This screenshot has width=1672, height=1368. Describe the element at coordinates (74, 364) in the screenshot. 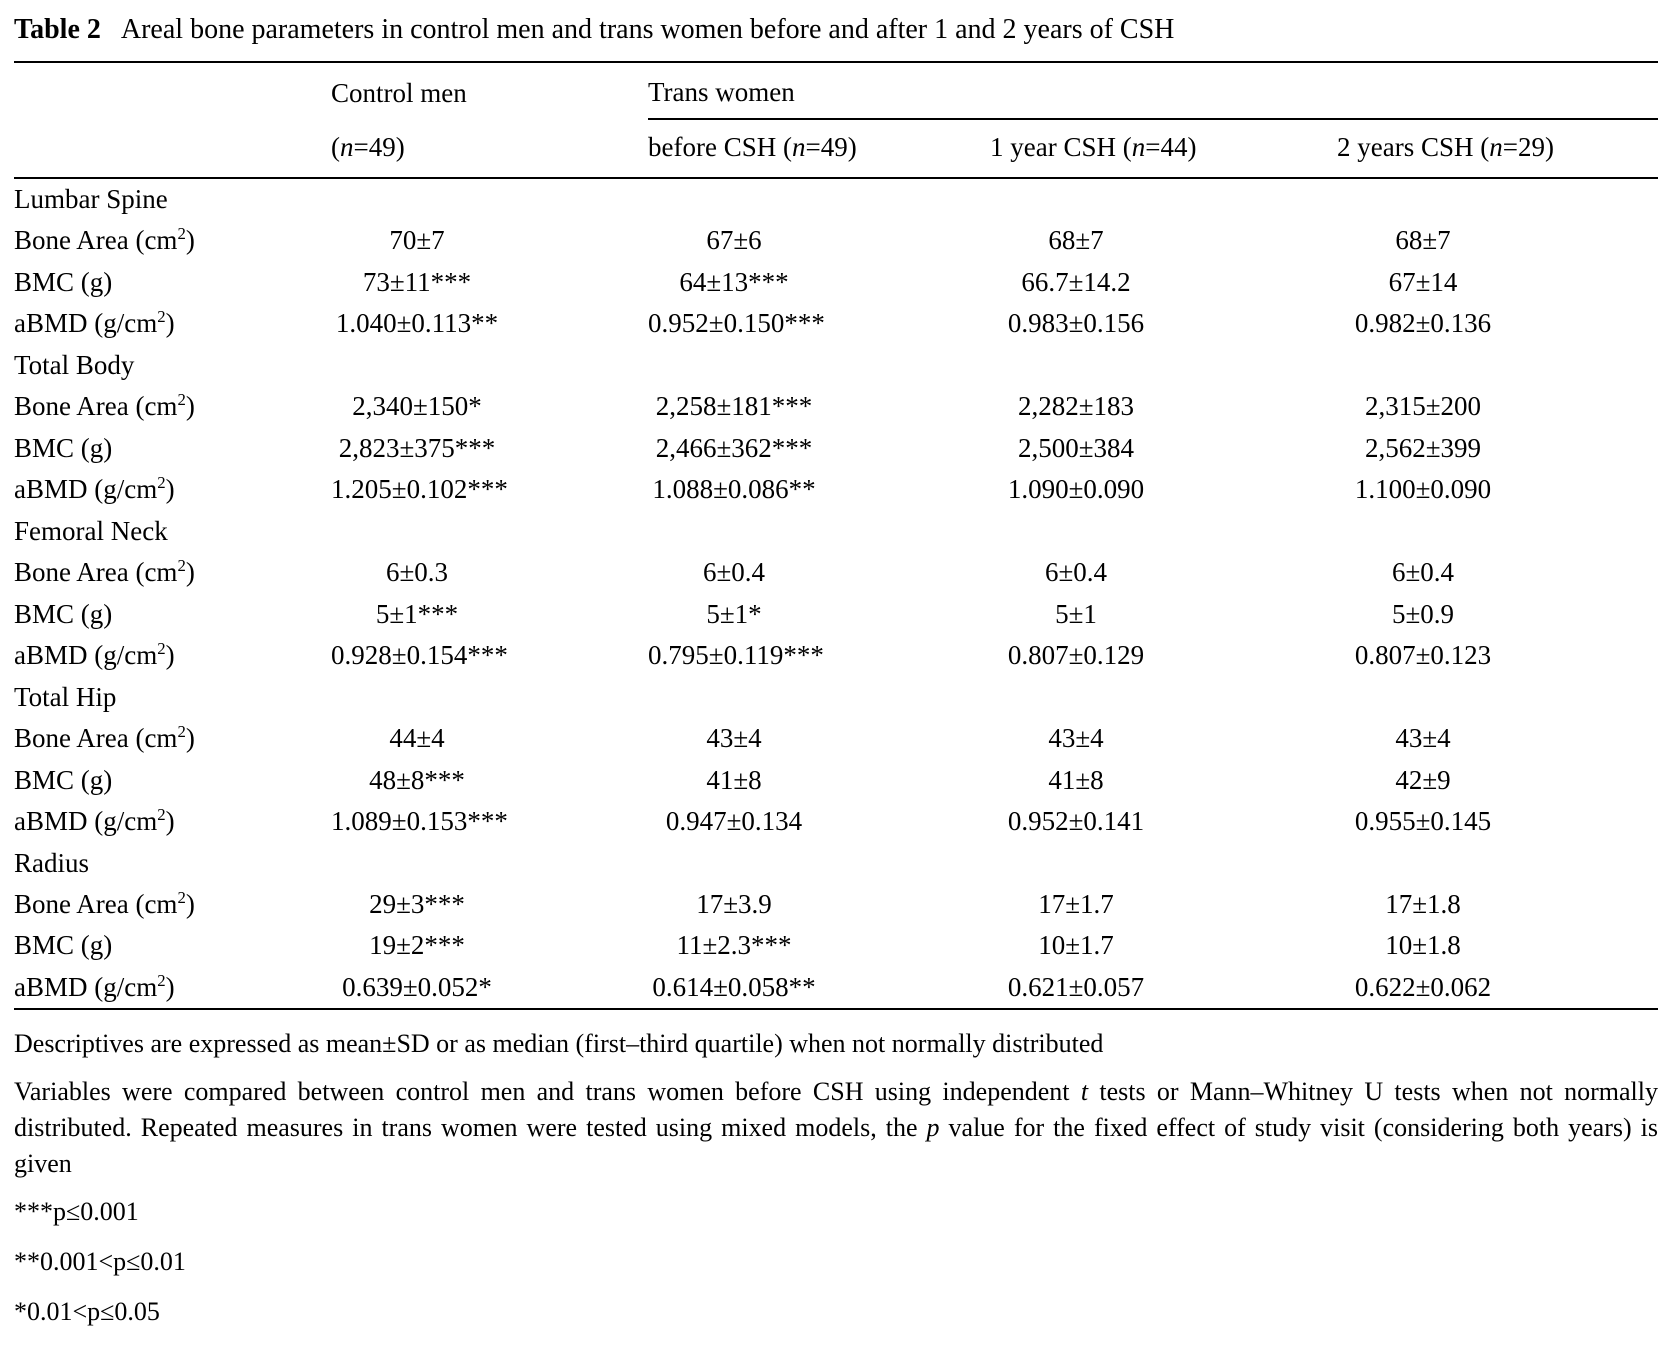

I see `section-label: Total Body` at that location.